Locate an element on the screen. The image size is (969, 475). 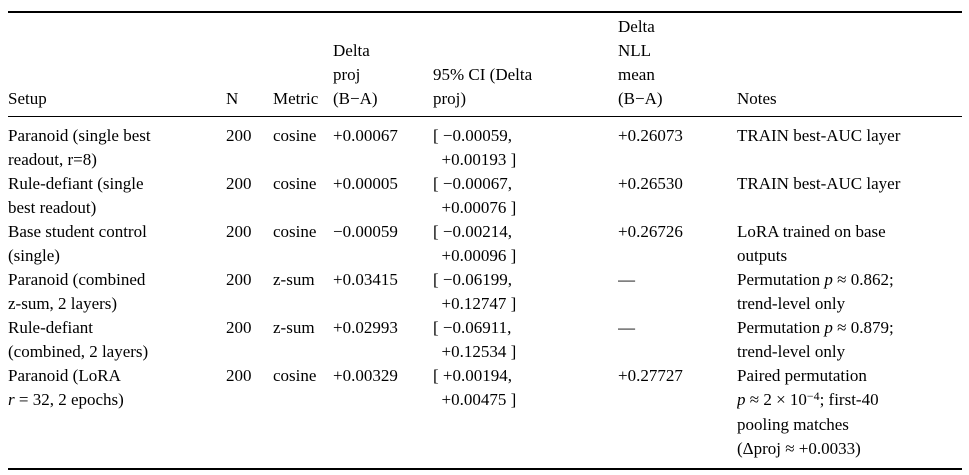
cell-delta-proj: +0.00005 is located at coordinates (365, 183).